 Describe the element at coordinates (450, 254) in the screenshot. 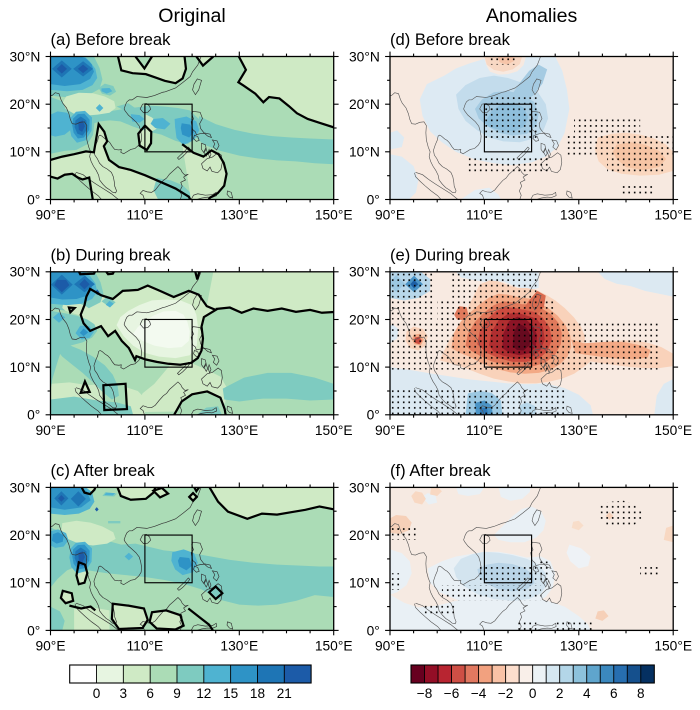

I see `svg-text: (e) During break` at that location.